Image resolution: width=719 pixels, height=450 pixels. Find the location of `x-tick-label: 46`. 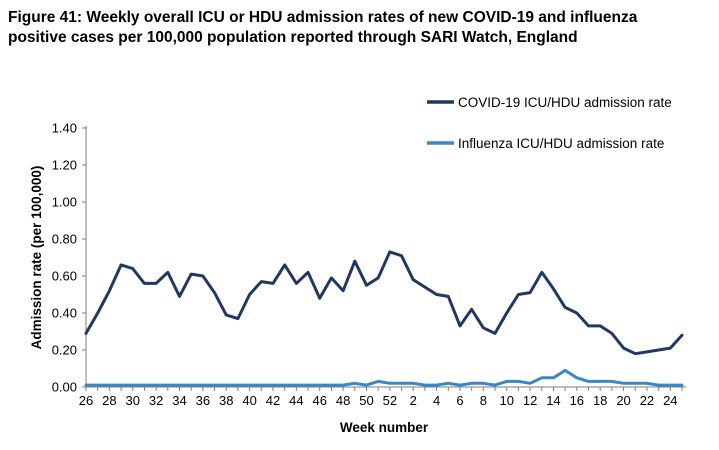

x-tick-label: 46 is located at coordinates (319, 400).